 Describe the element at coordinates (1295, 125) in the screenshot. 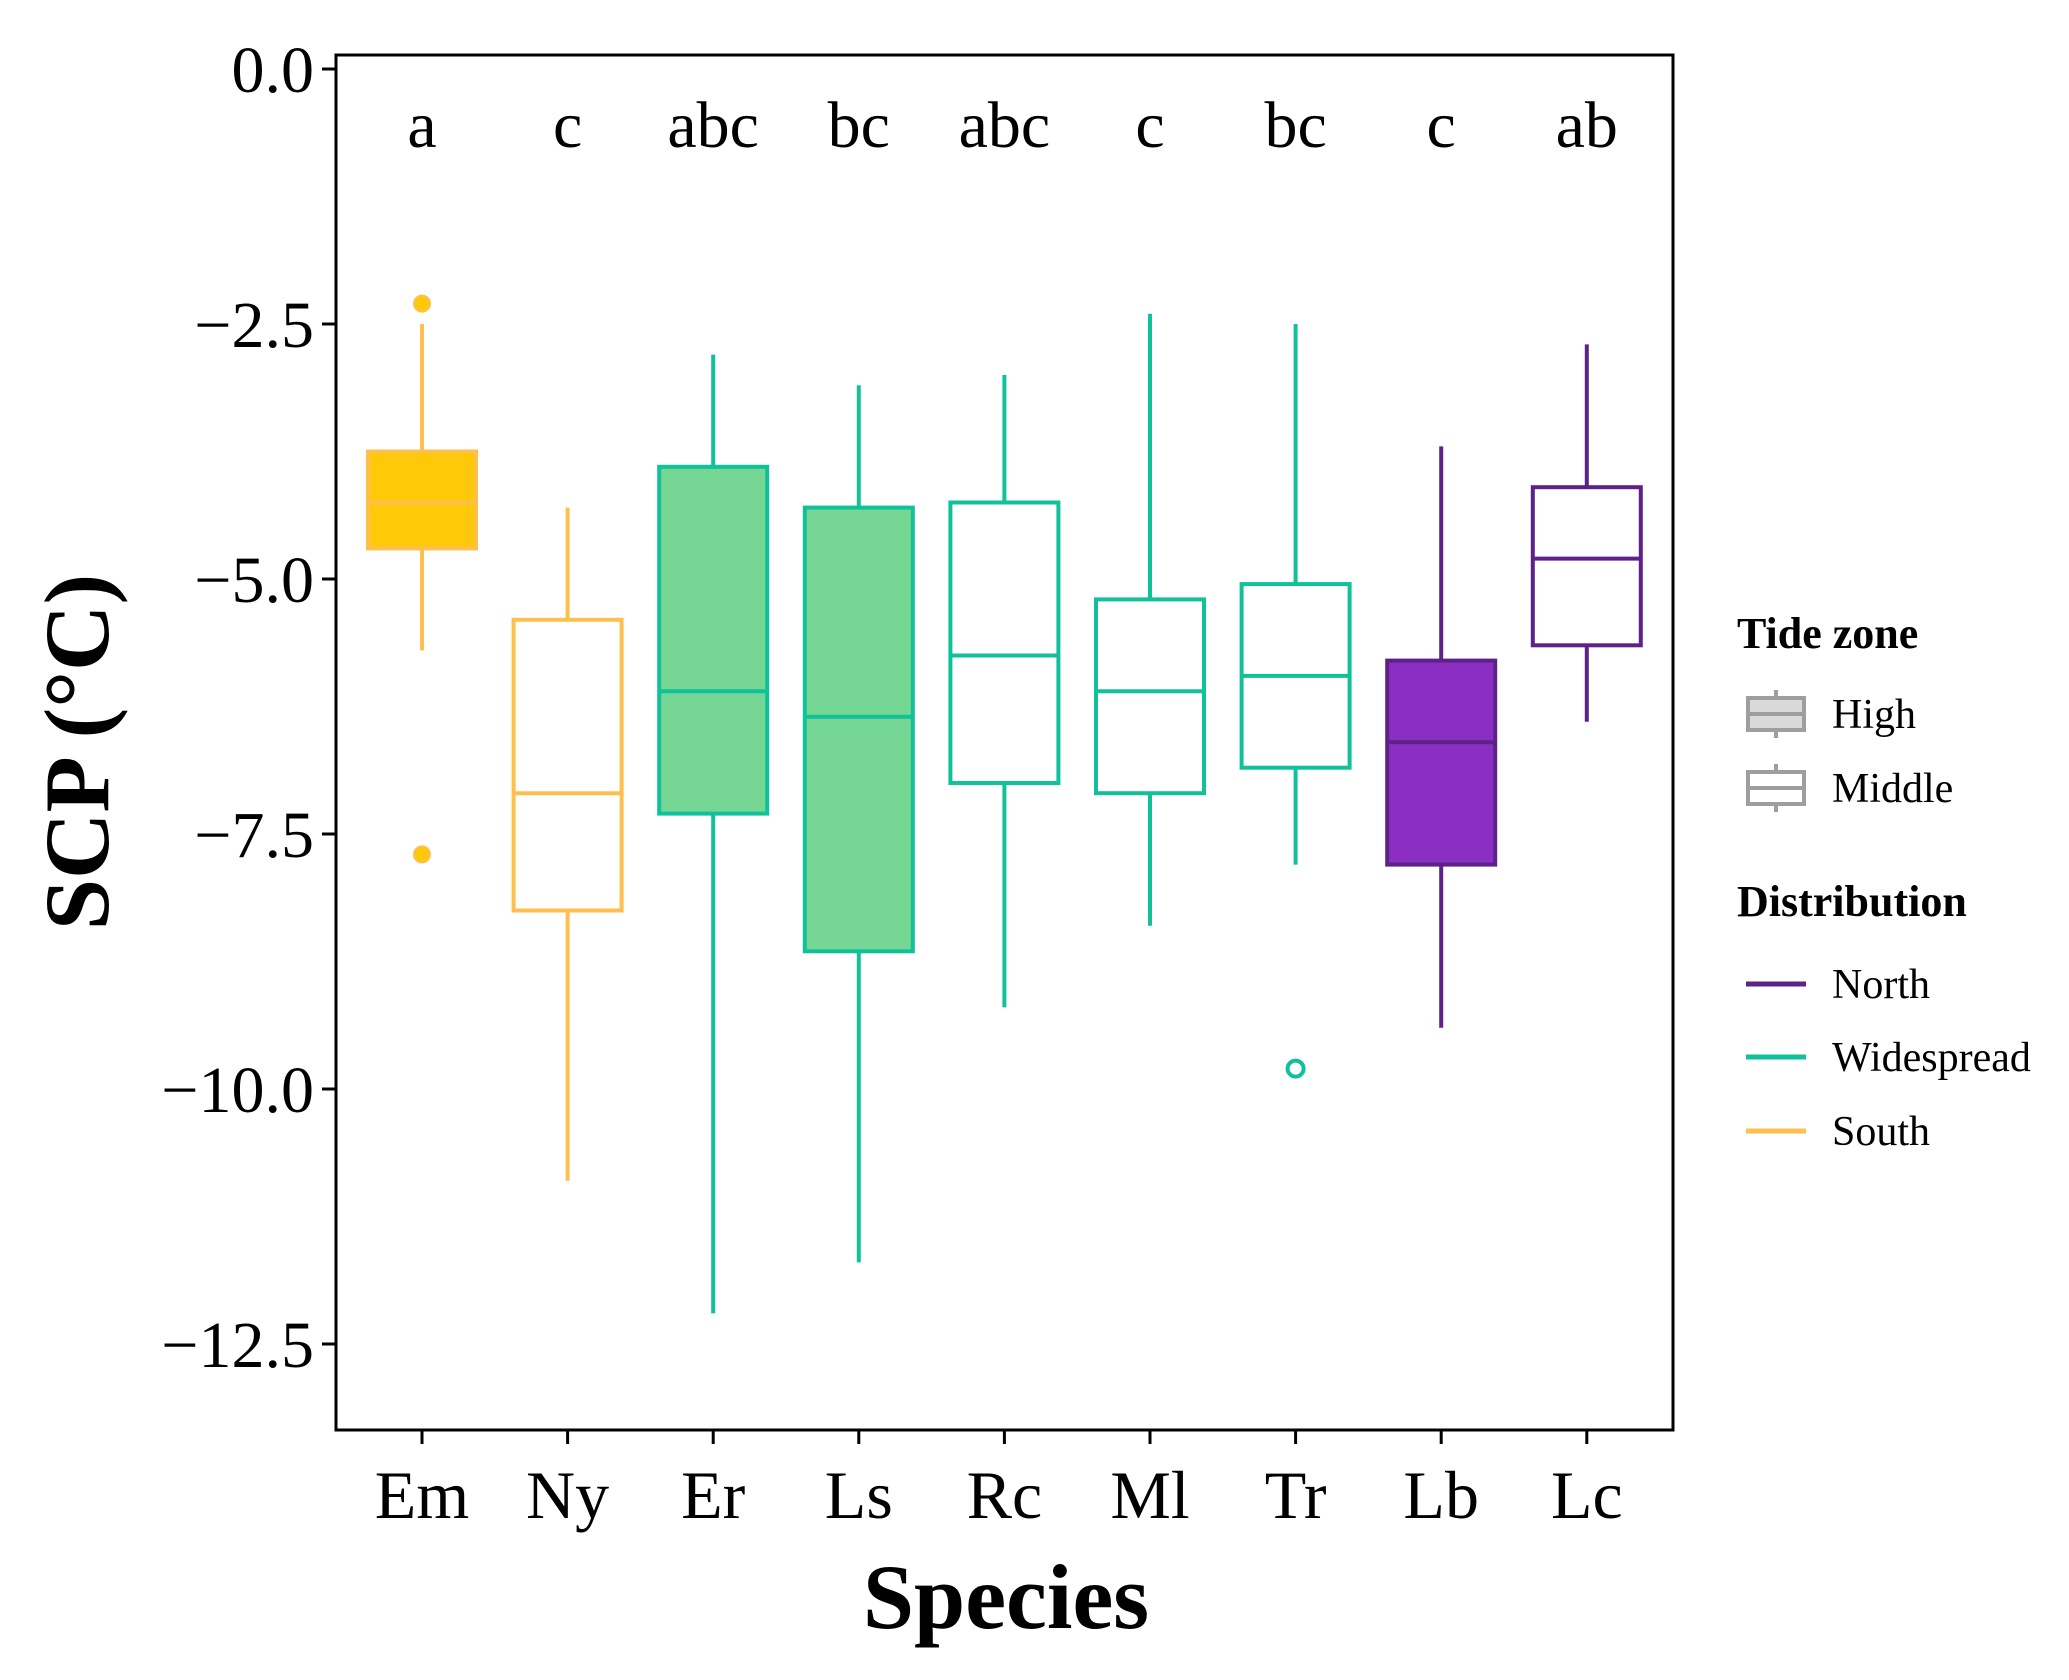

I see `significance-letter-Tr: bc` at that location.